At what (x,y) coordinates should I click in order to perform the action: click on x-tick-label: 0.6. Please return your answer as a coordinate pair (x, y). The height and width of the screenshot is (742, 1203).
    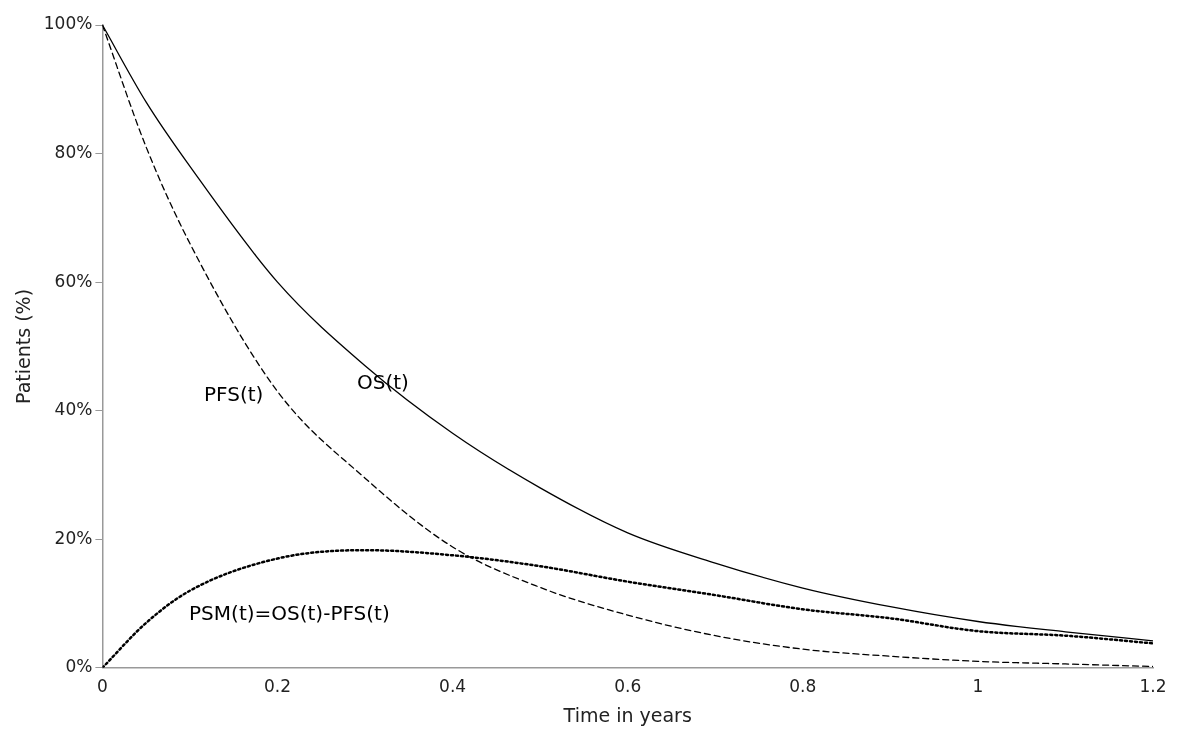
    Looking at the image, I should click on (628, 686).